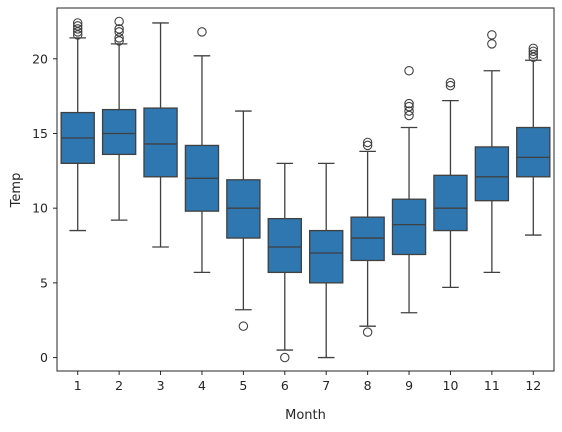 Image resolution: width=562 pixels, height=432 pixels. I want to click on x-tick-label: 6, so click(285, 385).